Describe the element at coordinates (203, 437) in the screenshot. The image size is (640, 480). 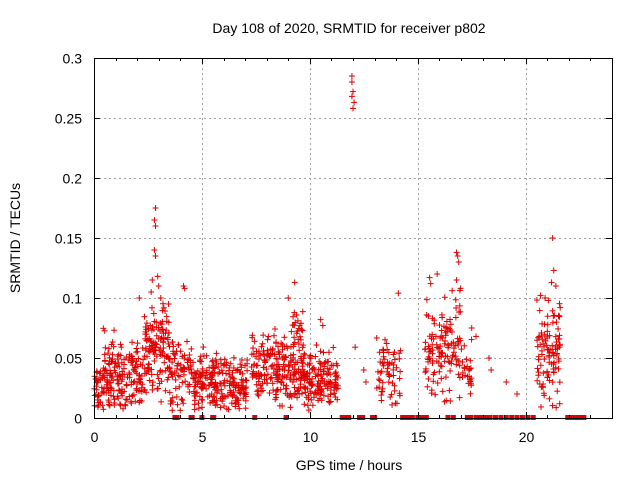
I see `x-tick-label: 5` at that location.